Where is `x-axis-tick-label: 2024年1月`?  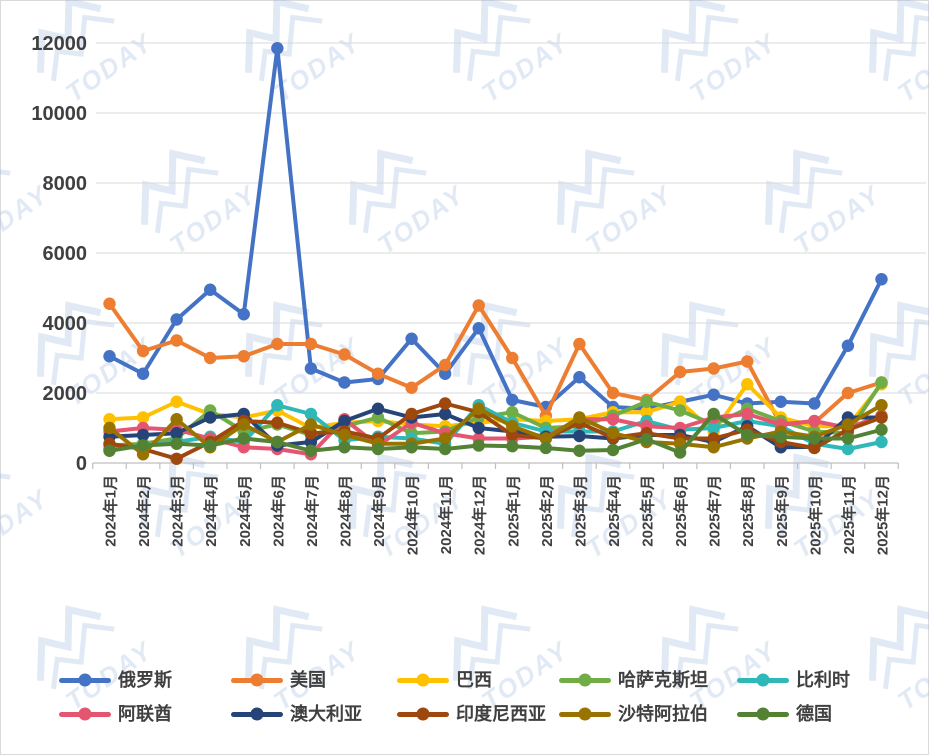 x-axis-tick-label: 2024年1月 is located at coordinates (111, 511).